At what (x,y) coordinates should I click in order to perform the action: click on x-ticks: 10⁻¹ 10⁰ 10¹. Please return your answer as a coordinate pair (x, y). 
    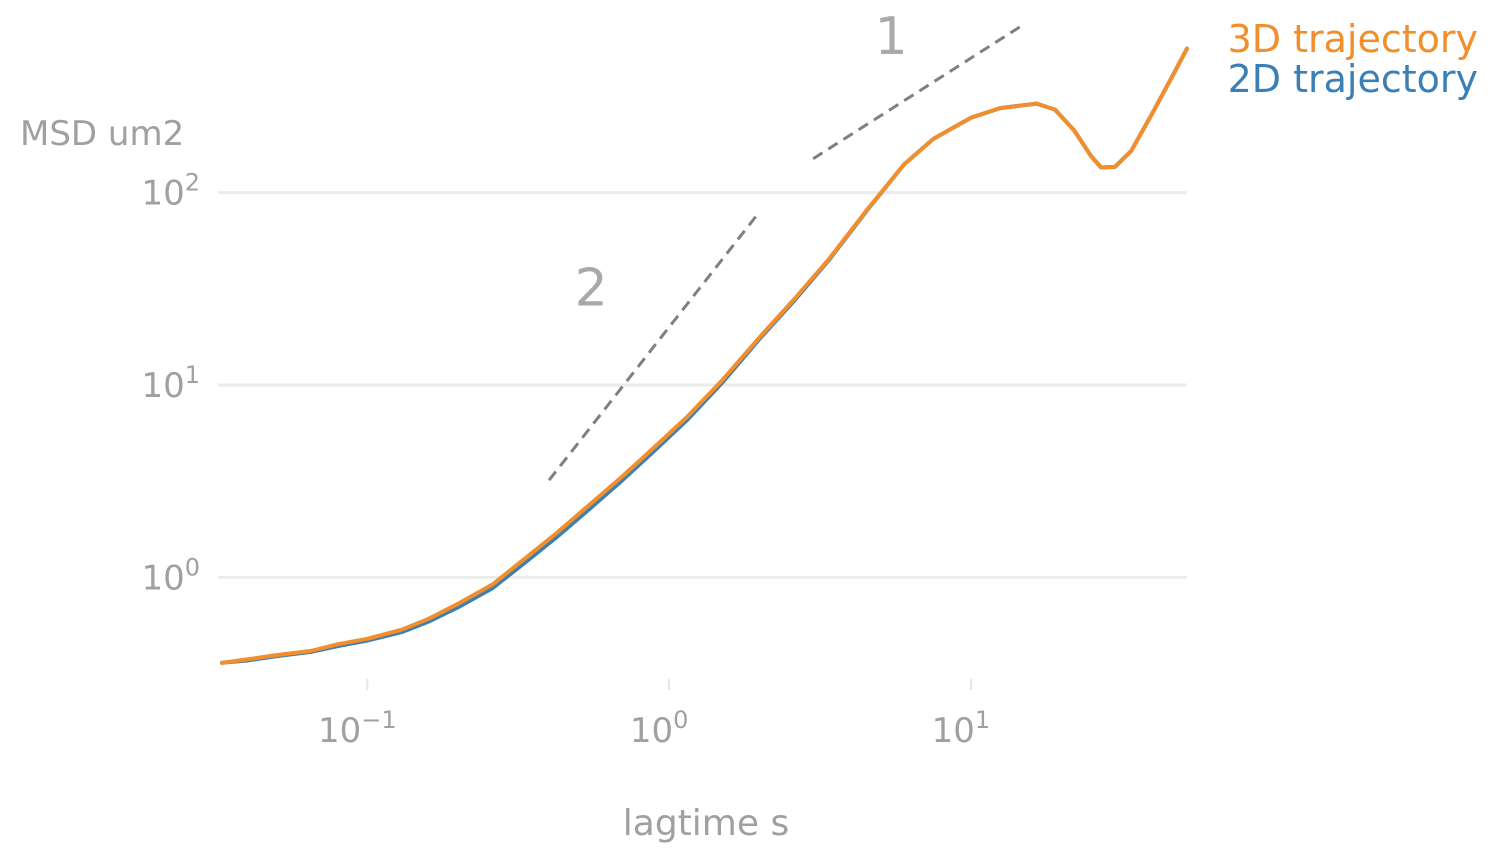
    Looking at the image, I should click on (654, 715).